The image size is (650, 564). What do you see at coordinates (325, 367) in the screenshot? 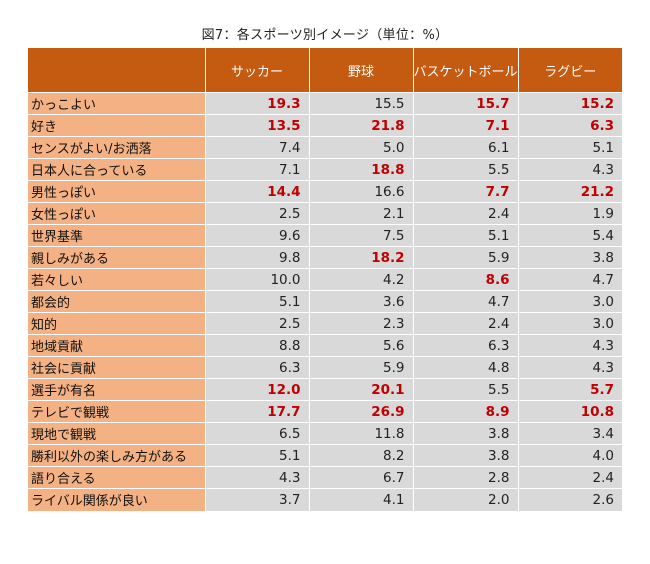
I see `table-row: 社会に貢献 6.3 5.9 4.8 4.3` at bounding box center [325, 367].